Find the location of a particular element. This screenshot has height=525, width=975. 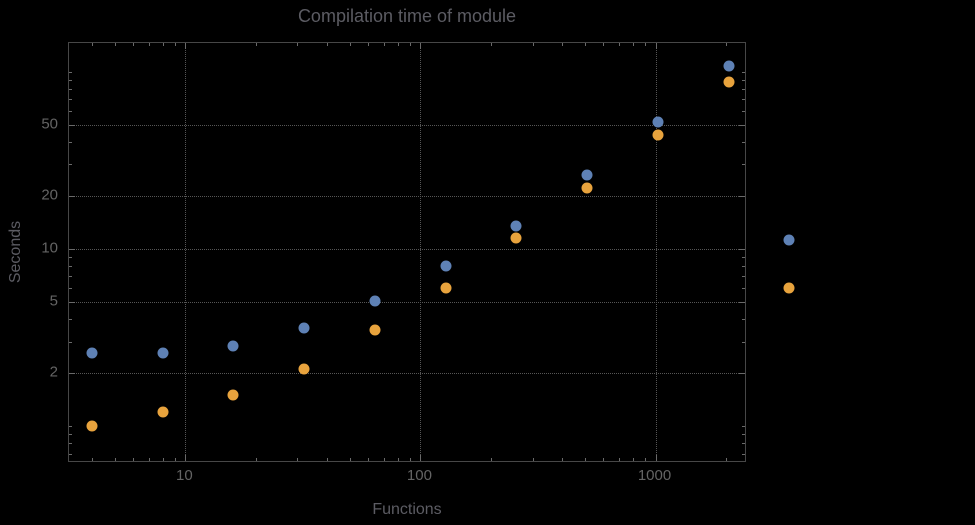

y-tick-label-20: 20 is located at coordinates (49, 195).